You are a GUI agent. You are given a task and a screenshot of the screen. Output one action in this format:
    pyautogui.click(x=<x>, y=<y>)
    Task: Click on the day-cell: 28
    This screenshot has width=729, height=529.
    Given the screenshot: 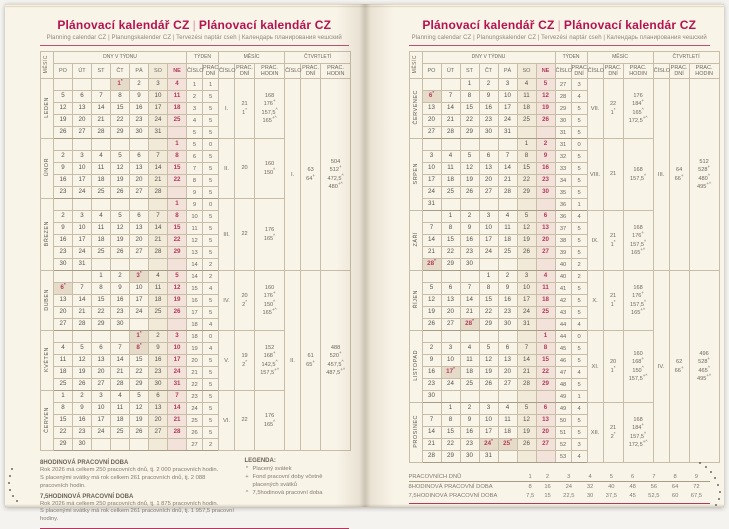 What is the action you would take?
    pyautogui.click(x=120, y=384)
    